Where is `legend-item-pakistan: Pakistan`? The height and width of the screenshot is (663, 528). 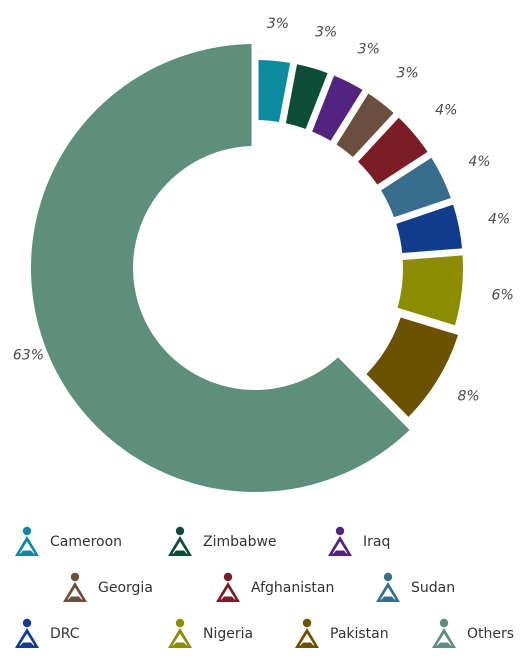 legend-item-pakistan: Pakistan is located at coordinates (341, 634).